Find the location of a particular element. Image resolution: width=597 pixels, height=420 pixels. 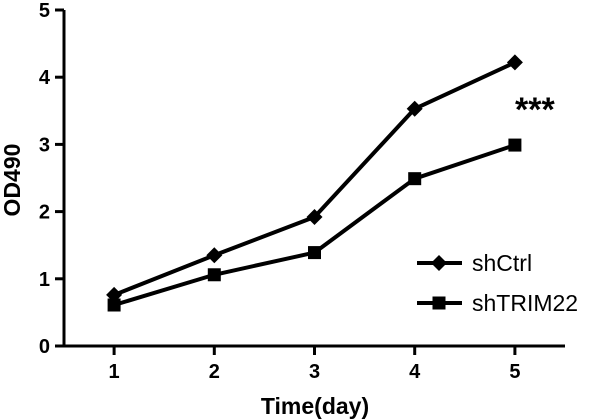

y-tick-label: 0 is located at coordinates (44, 347).